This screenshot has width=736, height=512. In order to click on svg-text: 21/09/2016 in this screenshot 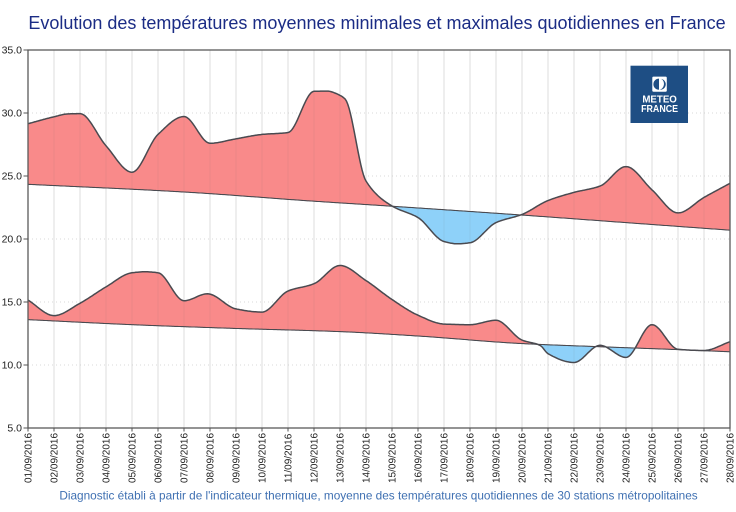, I will do `click(549, 458)`.